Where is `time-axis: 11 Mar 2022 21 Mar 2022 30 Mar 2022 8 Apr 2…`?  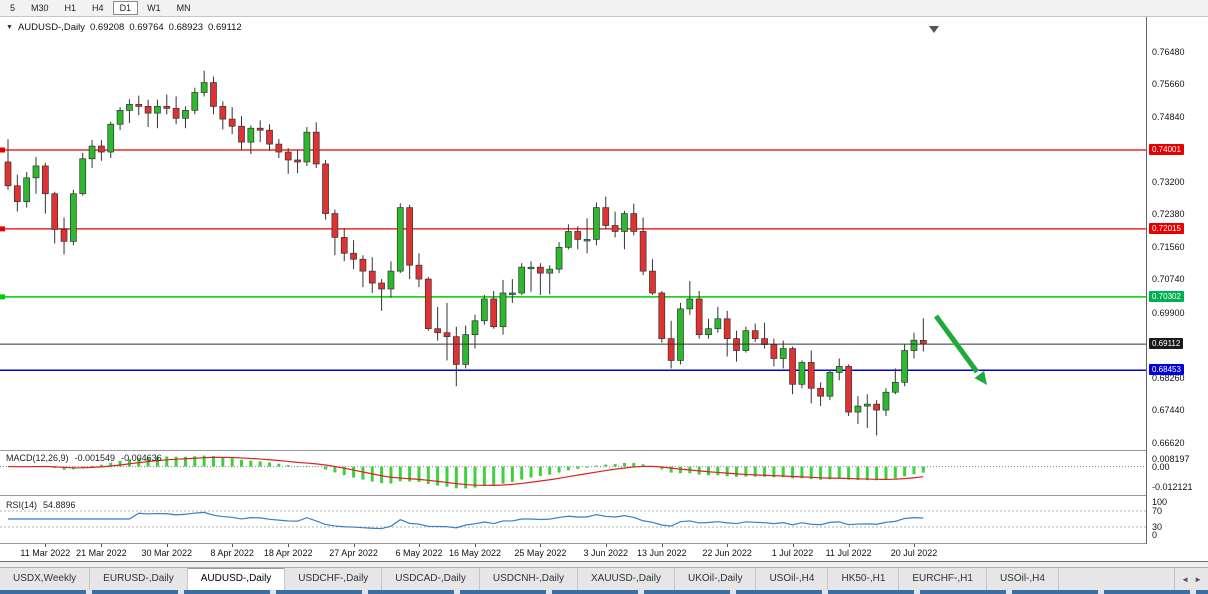
time-axis: 11 Mar 2022 21 Mar 2022 30 Mar 2022 8 Apr 2… is located at coordinates (604, 552).